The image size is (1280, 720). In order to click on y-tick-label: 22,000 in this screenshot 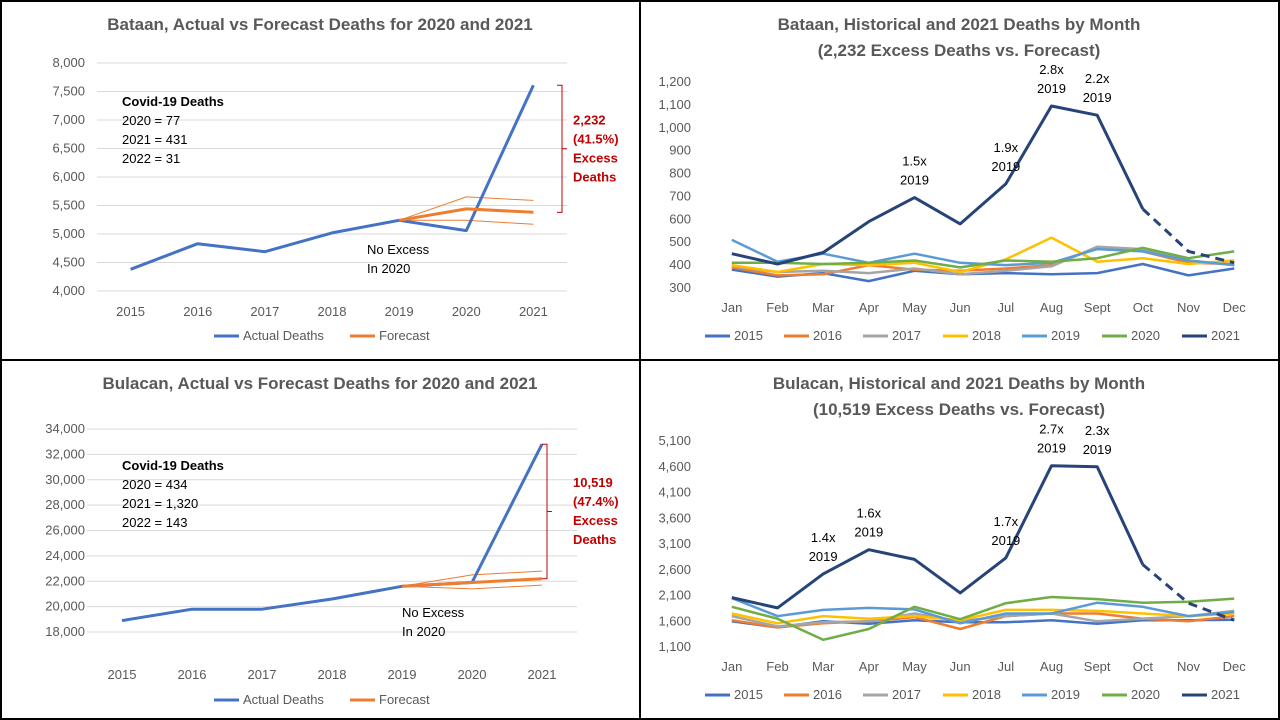, I will do `click(65, 580)`.